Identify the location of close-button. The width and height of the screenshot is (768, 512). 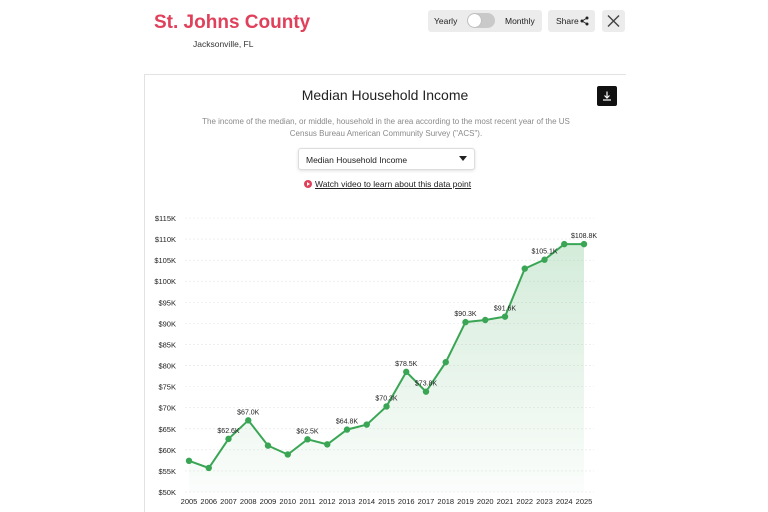
(613, 21).